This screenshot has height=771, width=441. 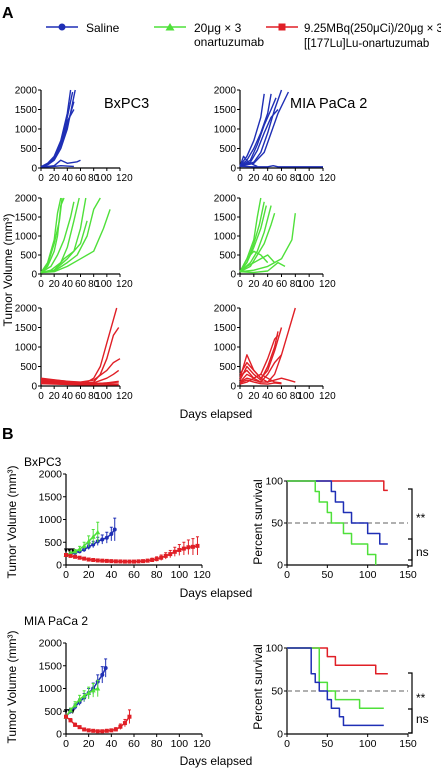 I want to click on b-mia-growth-chart: 0 500 1000 1500 2000 0 20 40 60 80 100 120, so click(x=125, y=694).